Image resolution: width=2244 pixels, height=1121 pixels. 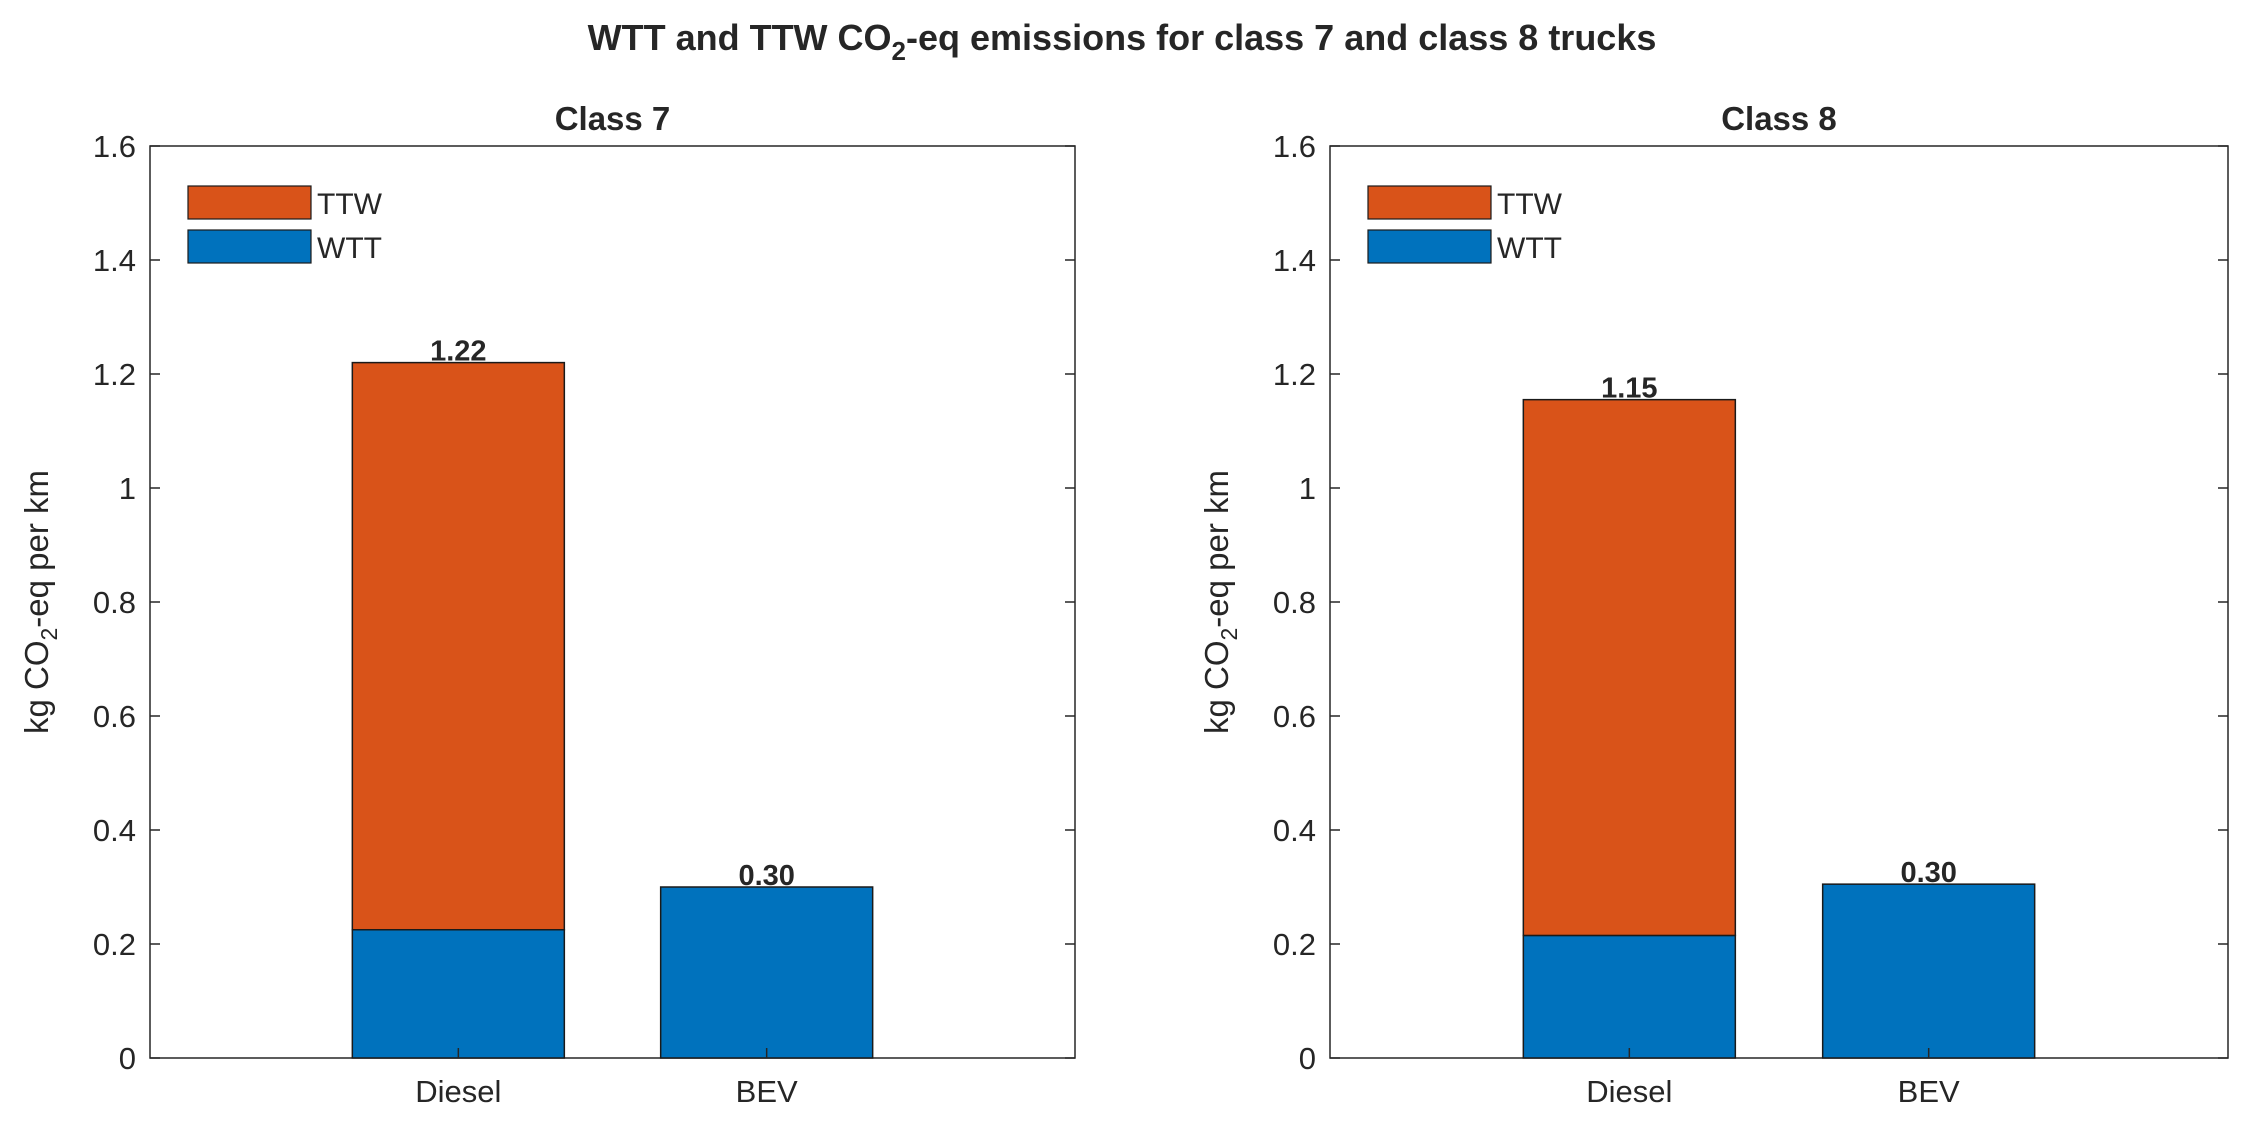 What do you see at coordinates (899, 51) in the screenshot?
I see `figure-title-subscript: 2` at bounding box center [899, 51].